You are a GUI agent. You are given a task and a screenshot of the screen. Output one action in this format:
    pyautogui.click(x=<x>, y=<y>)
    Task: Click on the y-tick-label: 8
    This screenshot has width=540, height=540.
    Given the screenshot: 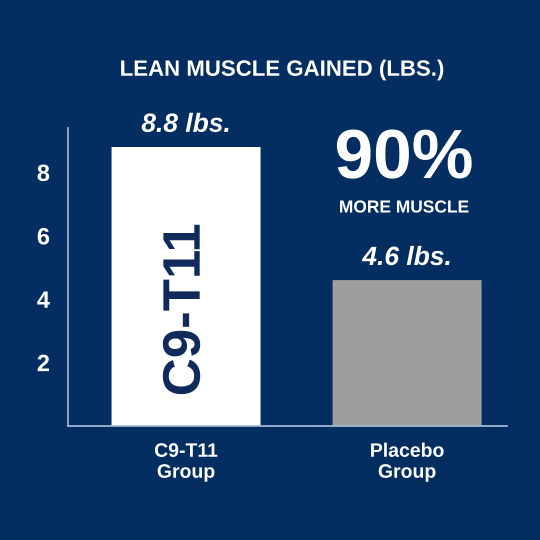 What is the action you would take?
    pyautogui.click(x=44, y=173)
    